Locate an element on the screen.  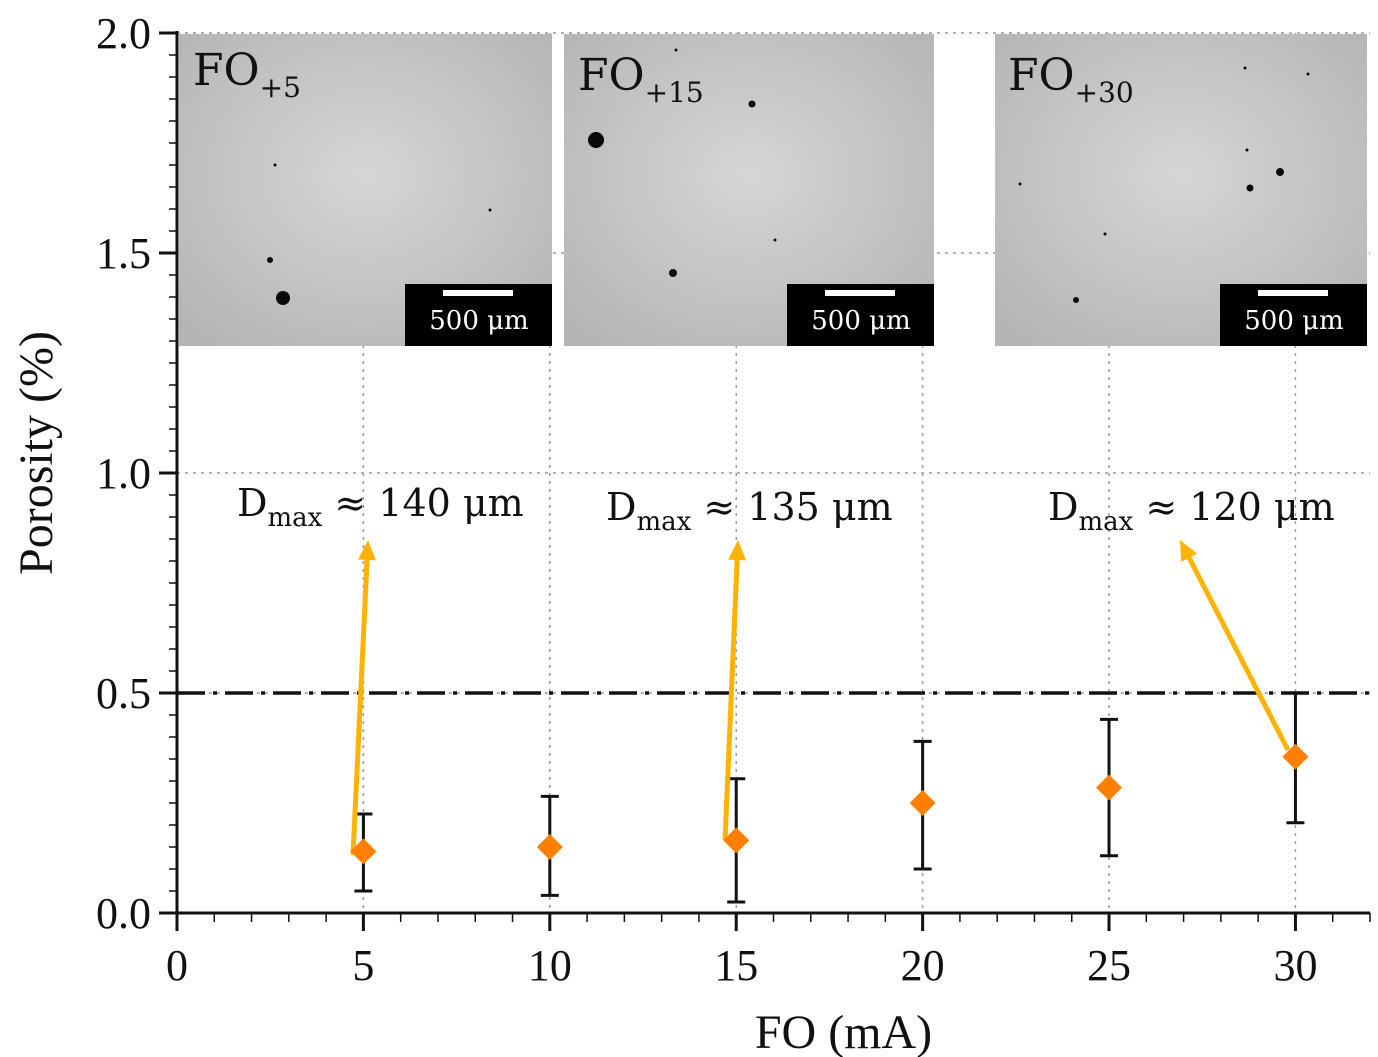
y-tick-label: 1.0 is located at coordinates (123, 473).